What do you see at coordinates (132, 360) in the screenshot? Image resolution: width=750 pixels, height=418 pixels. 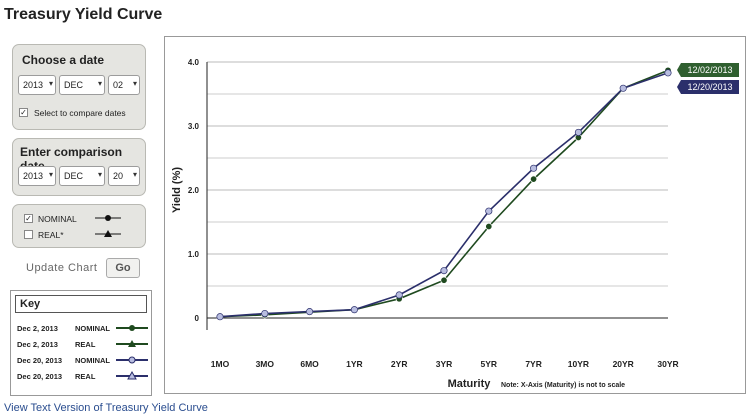 I see `key-dec20-nominal-symbol` at bounding box center [132, 360].